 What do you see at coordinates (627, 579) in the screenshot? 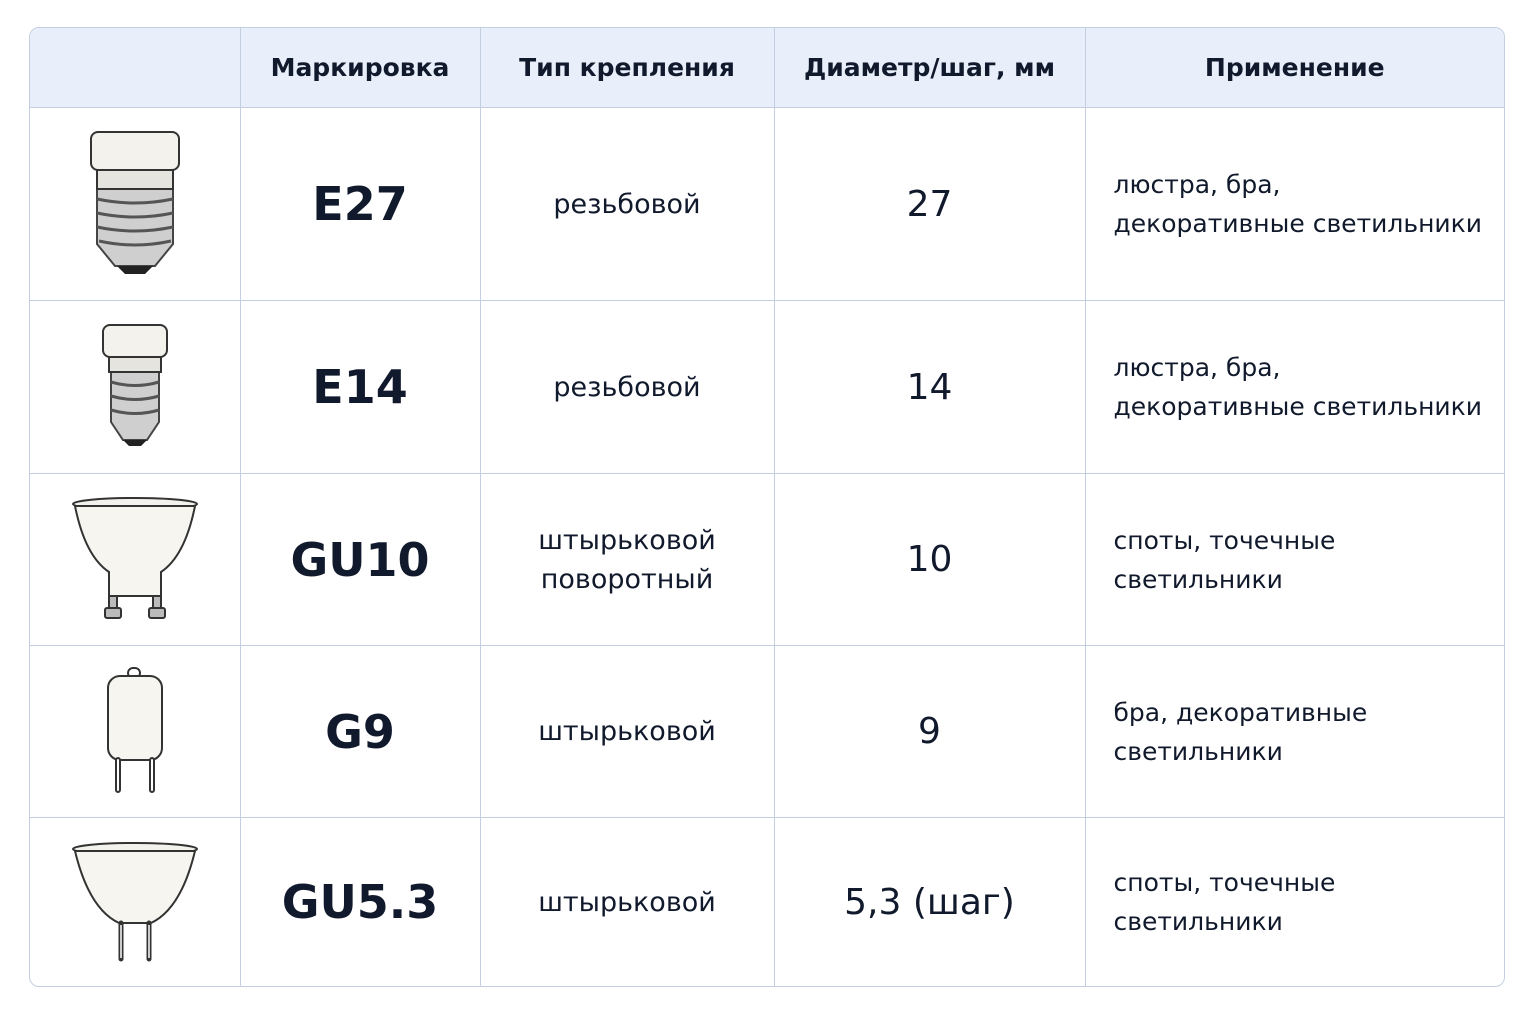
I see `mount-line: поворотный` at bounding box center [627, 579].